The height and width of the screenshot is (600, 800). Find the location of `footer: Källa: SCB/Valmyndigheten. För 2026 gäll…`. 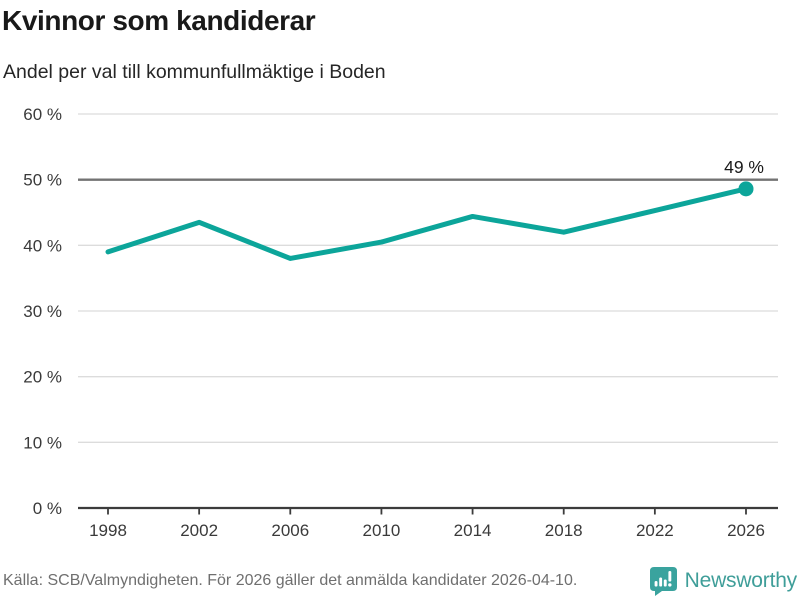

footer: Källa: SCB/Valmyndigheten. För 2026 gäll… is located at coordinates (400, 580).